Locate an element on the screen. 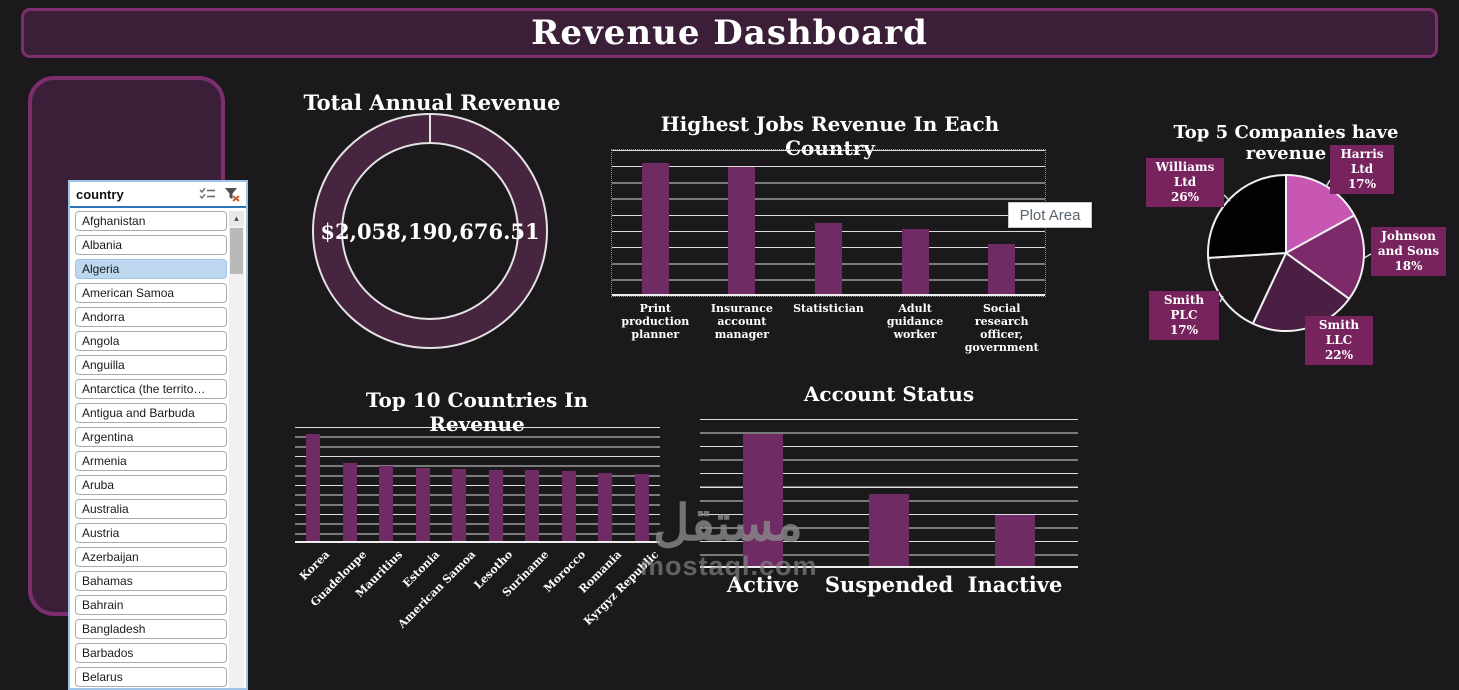  pie-label-williams-ltd: Williams Ltd 26% is located at coordinates (1185, 182).